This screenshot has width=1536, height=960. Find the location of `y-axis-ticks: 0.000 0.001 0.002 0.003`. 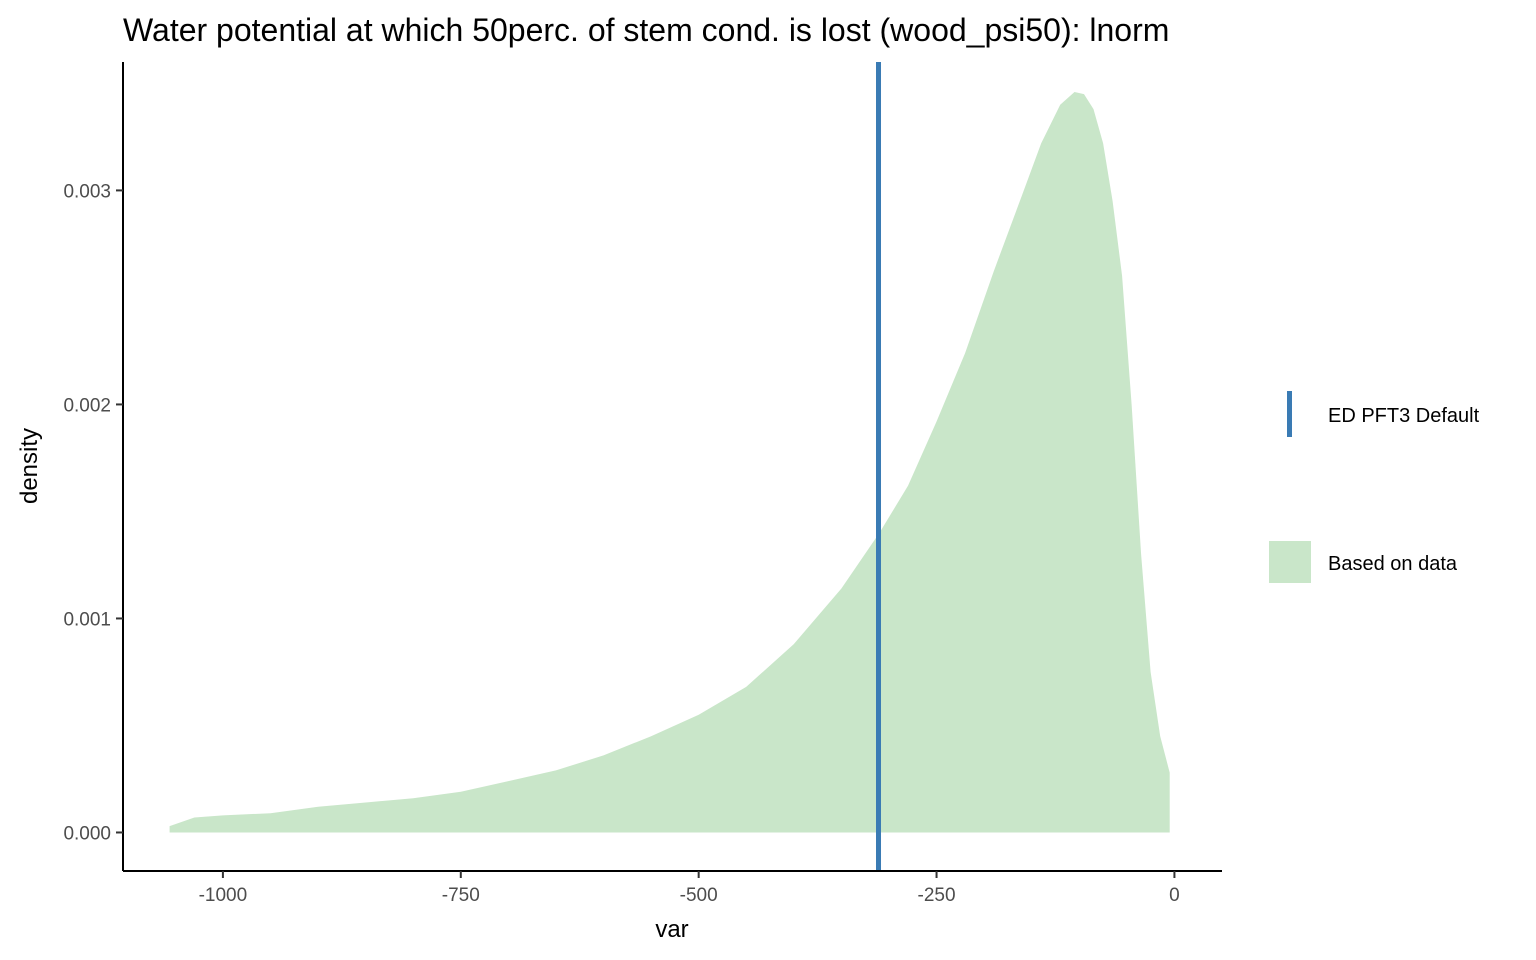

y-axis-ticks: 0.000 0.001 0.002 0.003 is located at coordinates (93, 512).